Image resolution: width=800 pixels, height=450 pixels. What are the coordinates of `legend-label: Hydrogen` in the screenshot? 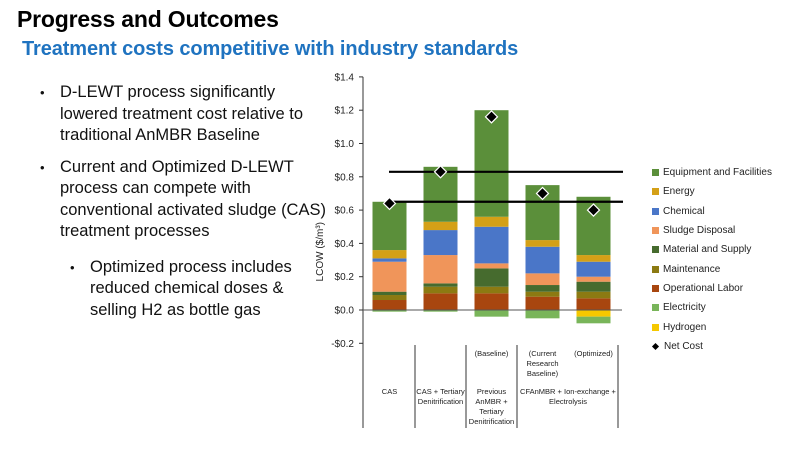 It's located at (685, 327).